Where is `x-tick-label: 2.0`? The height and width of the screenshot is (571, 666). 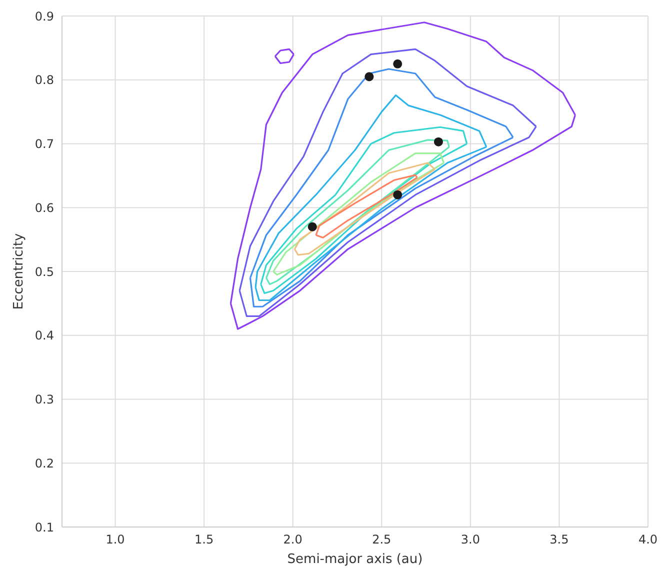 x-tick-label: 2.0 is located at coordinates (292, 539).